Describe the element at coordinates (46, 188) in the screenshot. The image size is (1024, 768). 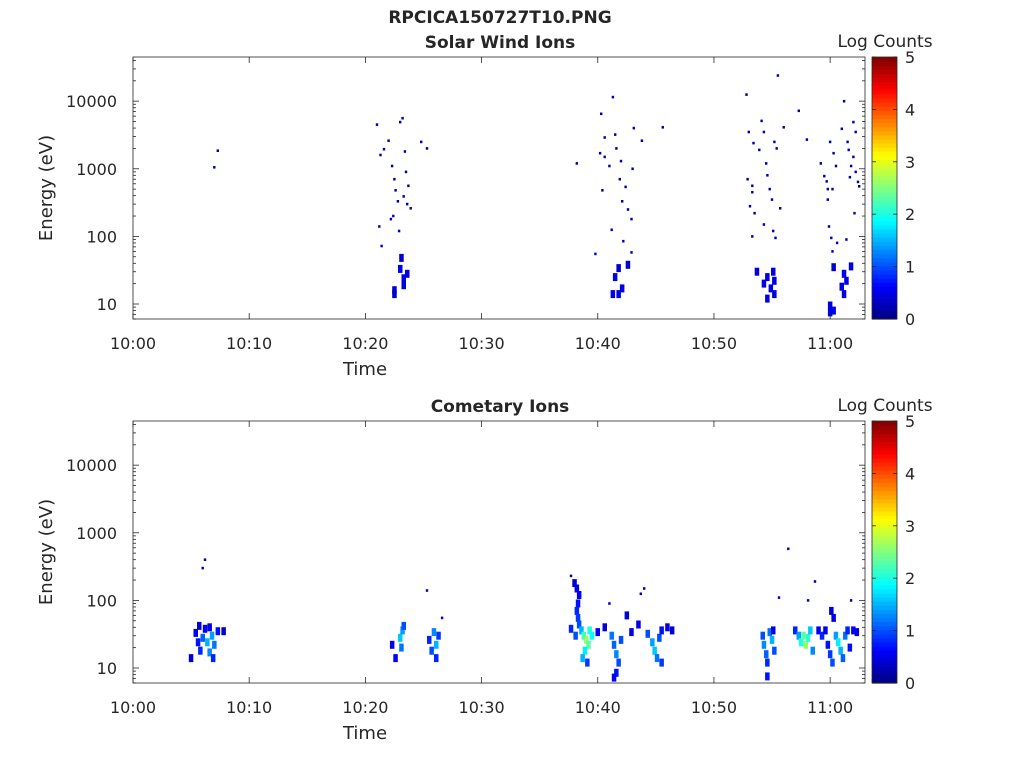
I see `y-axis-label: Energy (eV)` at that location.